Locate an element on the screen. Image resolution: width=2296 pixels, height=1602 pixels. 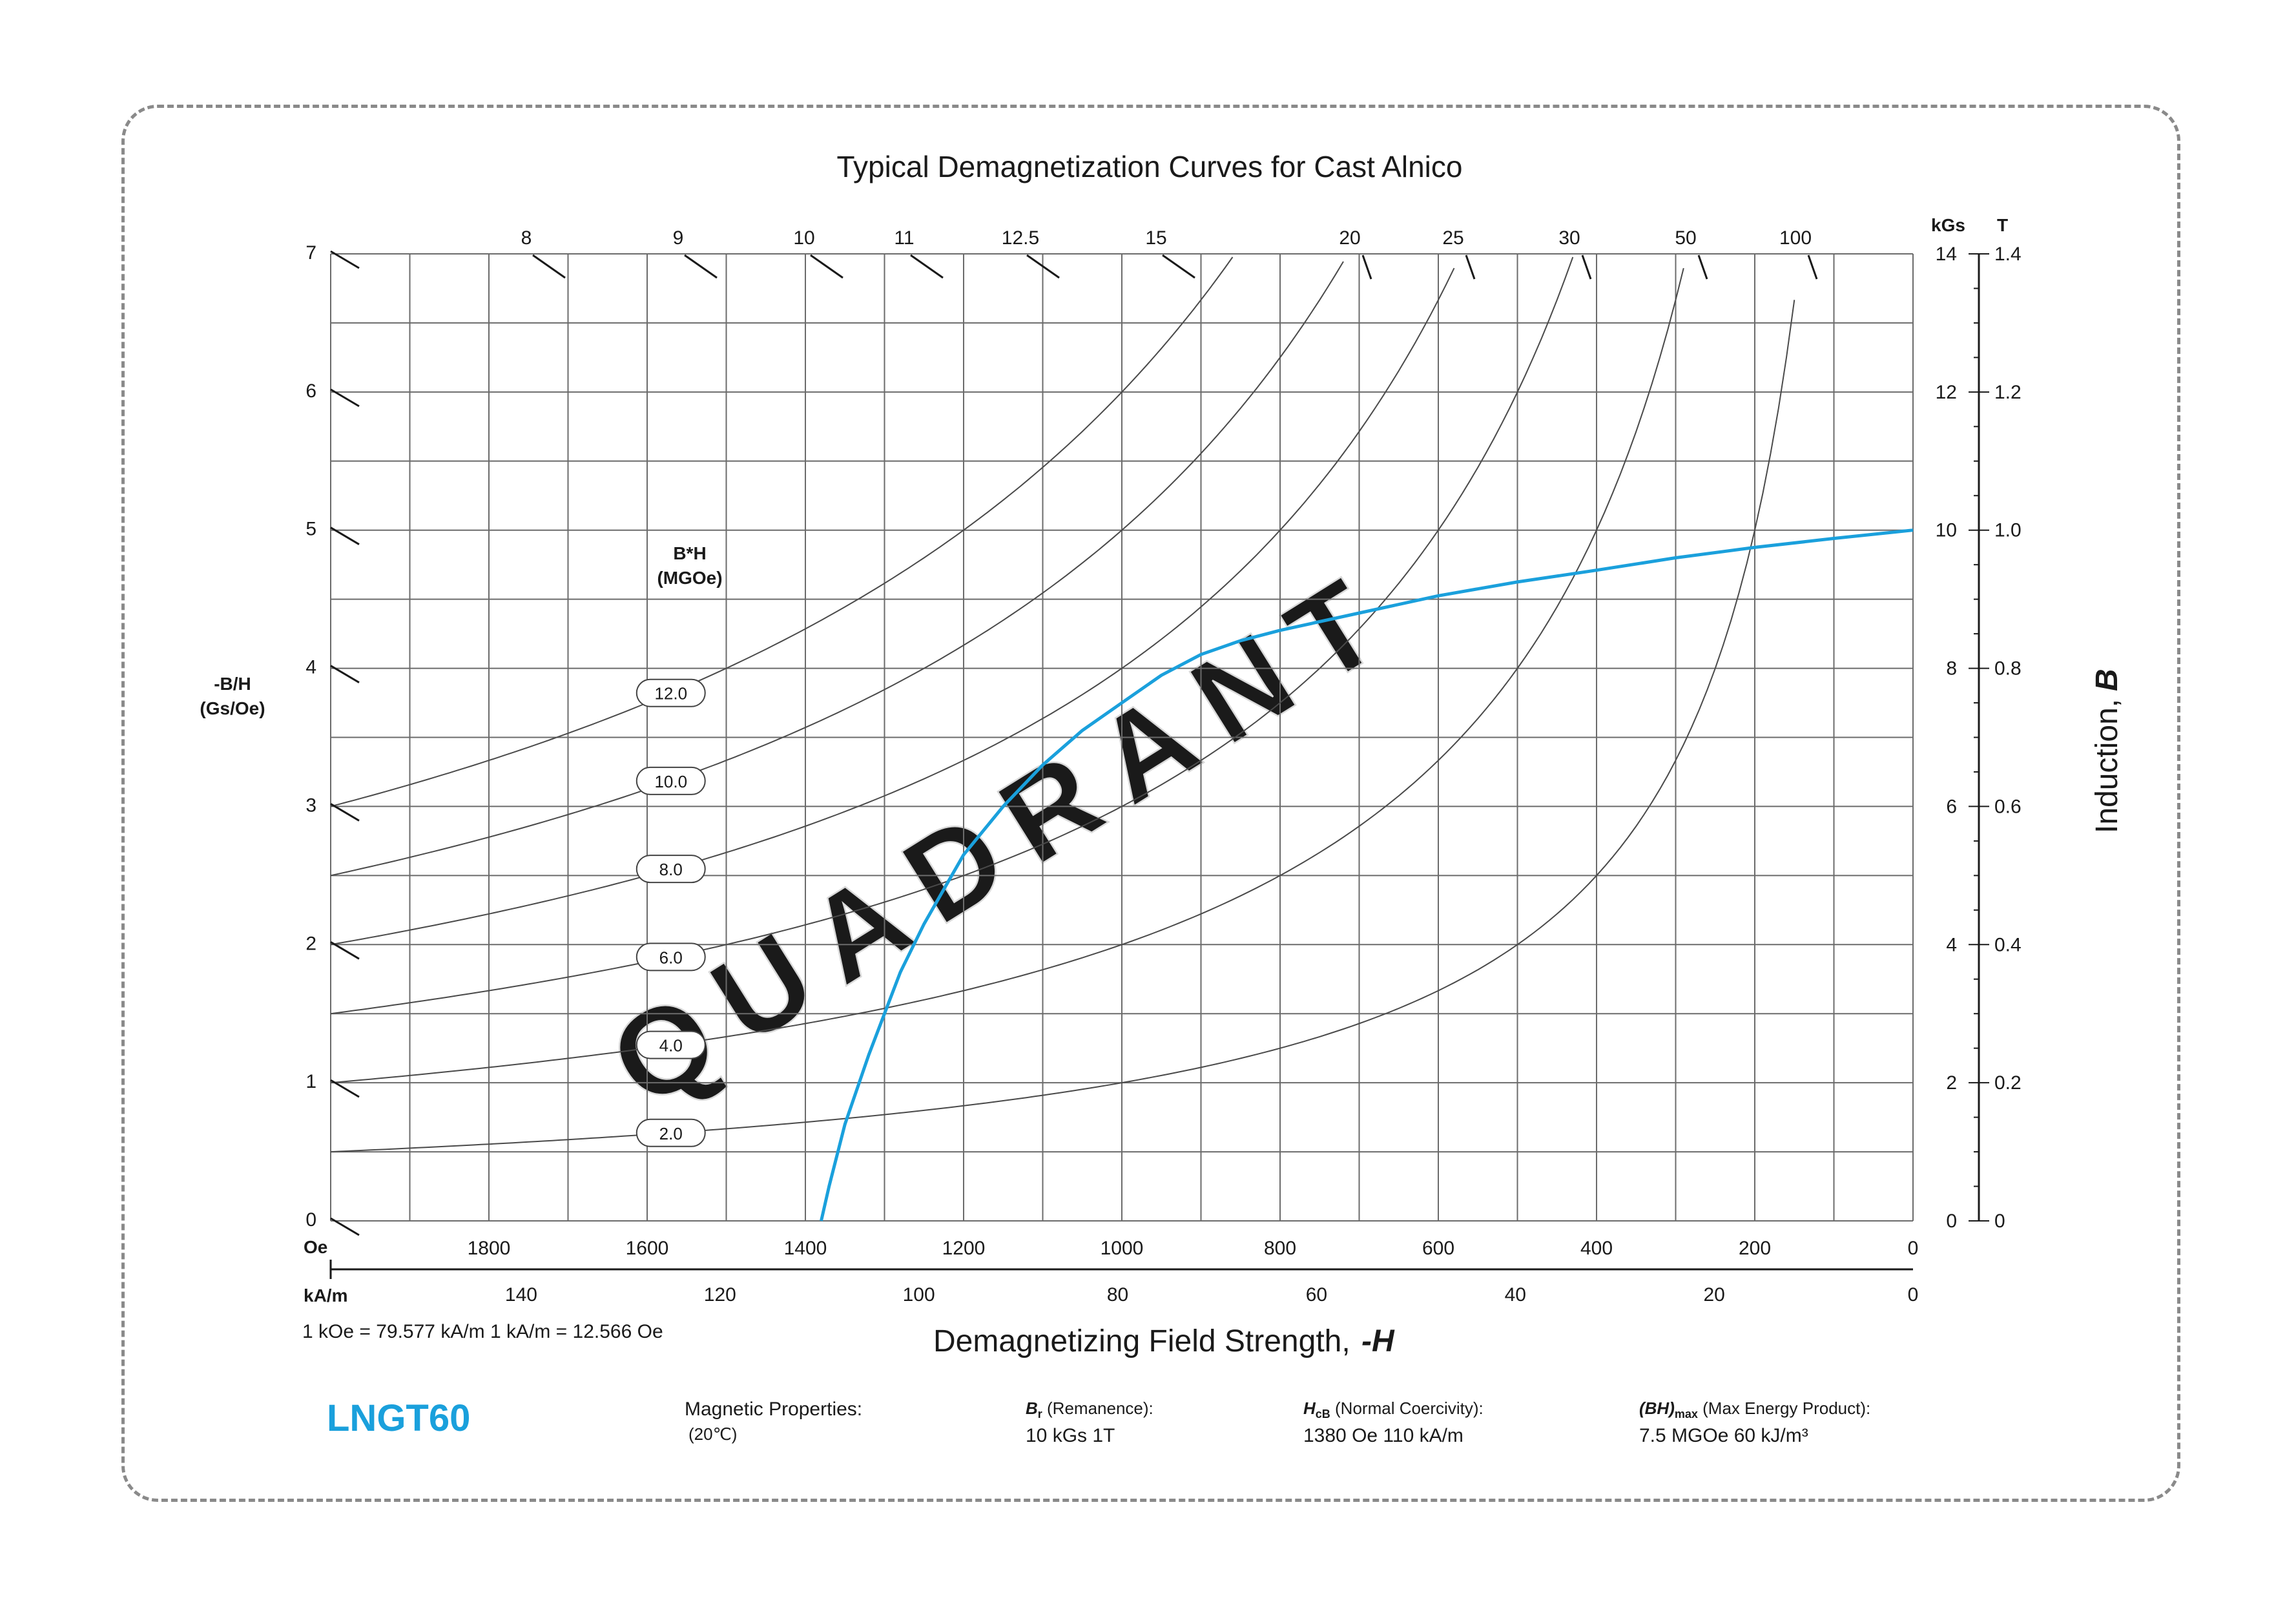
x-tick-label-oe: 1800 is located at coordinates (489, 1249).